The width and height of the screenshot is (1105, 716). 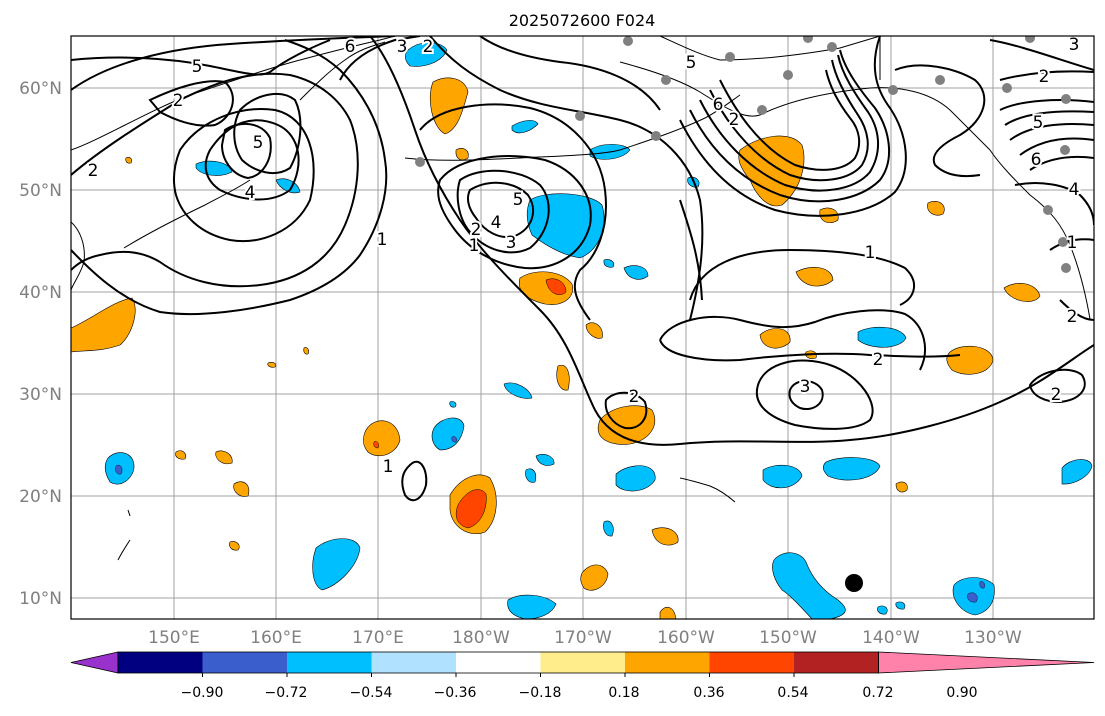 What do you see at coordinates (40, 89) in the screenshot?
I see `lat-label: 60°N` at bounding box center [40, 89].